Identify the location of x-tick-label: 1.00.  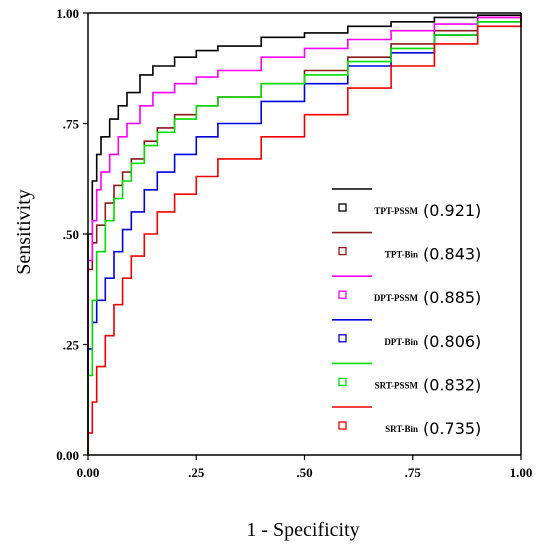
(521, 472).